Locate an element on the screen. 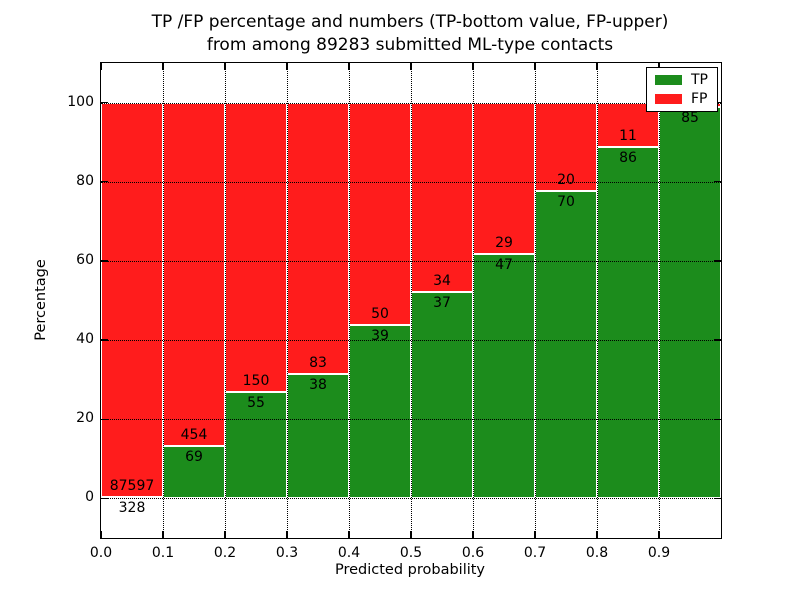 The image size is (800, 600). fp-count-label: 150 is located at coordinates (256, 381).